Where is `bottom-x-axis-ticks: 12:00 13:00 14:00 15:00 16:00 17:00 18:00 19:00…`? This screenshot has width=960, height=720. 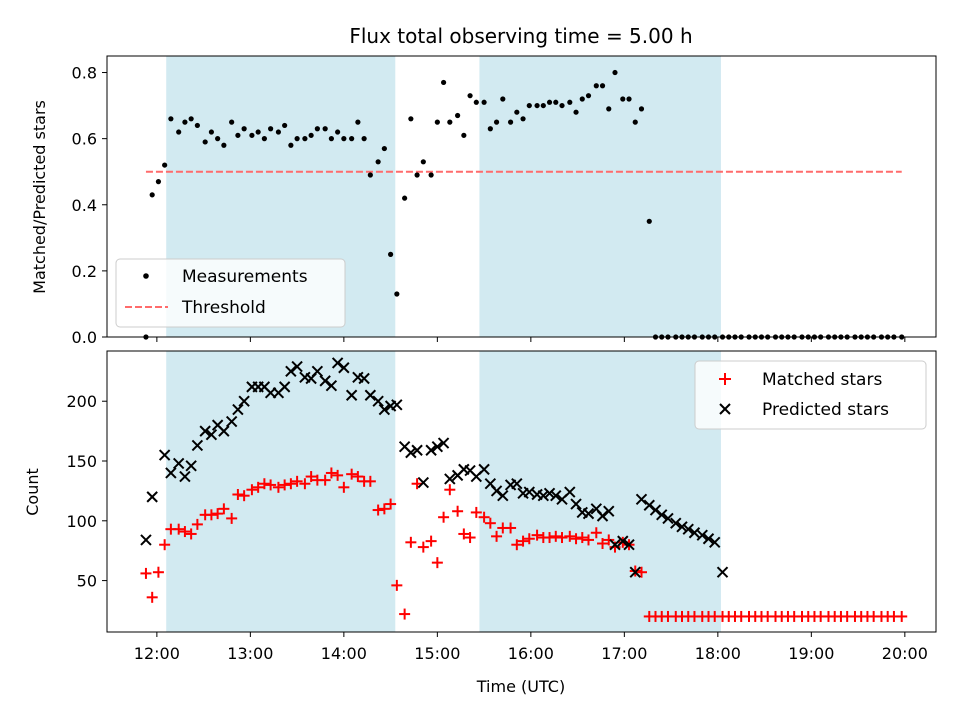 bottom-x-axis-ticks: 12:00 13:00 14:00 15:00 16:00 17:00 18:00 19:00… is located at coordinates (531, 647).